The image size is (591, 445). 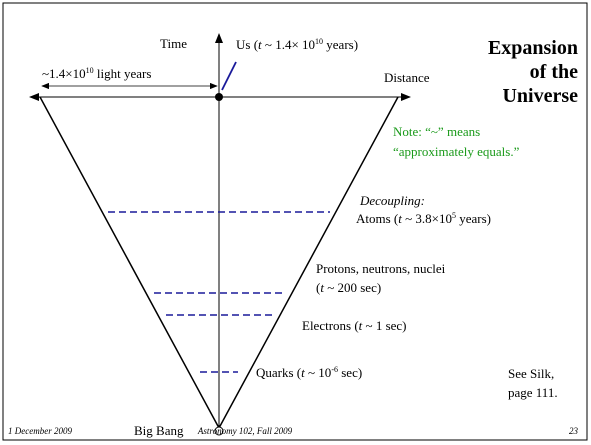 What do you see at coordinates (229, 76) in the screenshot?
I see `us-pointer` at bounding box center [229, 76].